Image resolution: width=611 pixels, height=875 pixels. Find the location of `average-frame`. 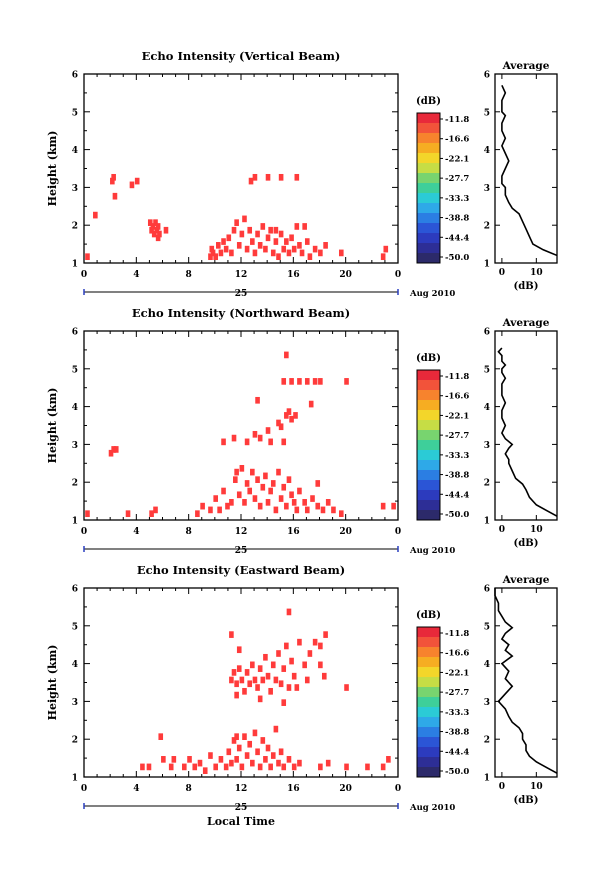

average-frame is located at coordinates (526, 682).